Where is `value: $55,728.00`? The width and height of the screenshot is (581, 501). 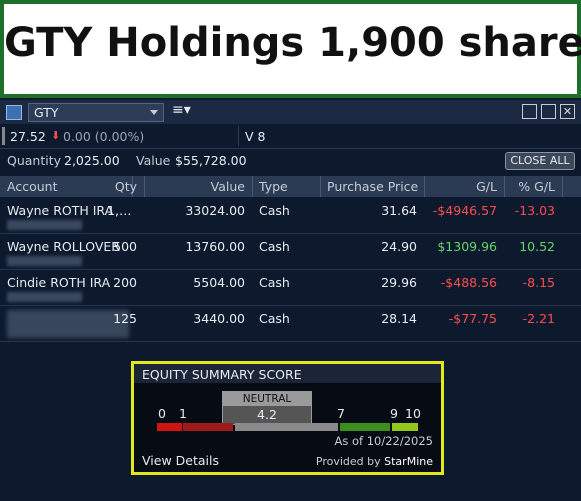
value: $55,728.00 is located at coordinates (211, 160).